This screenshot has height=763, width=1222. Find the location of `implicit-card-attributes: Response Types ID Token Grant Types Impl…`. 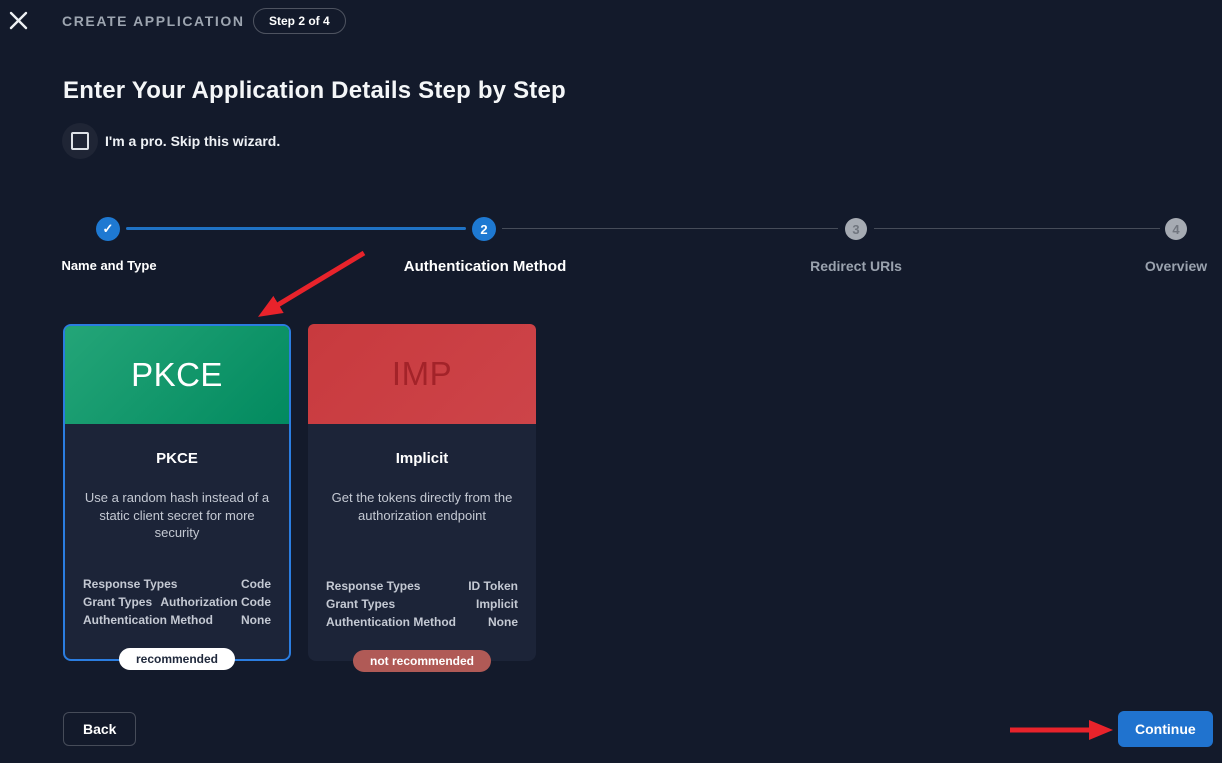

implicit-card-attributes: Response Types ID Token Grant Types Impl… is located at coordinates (422, 604).